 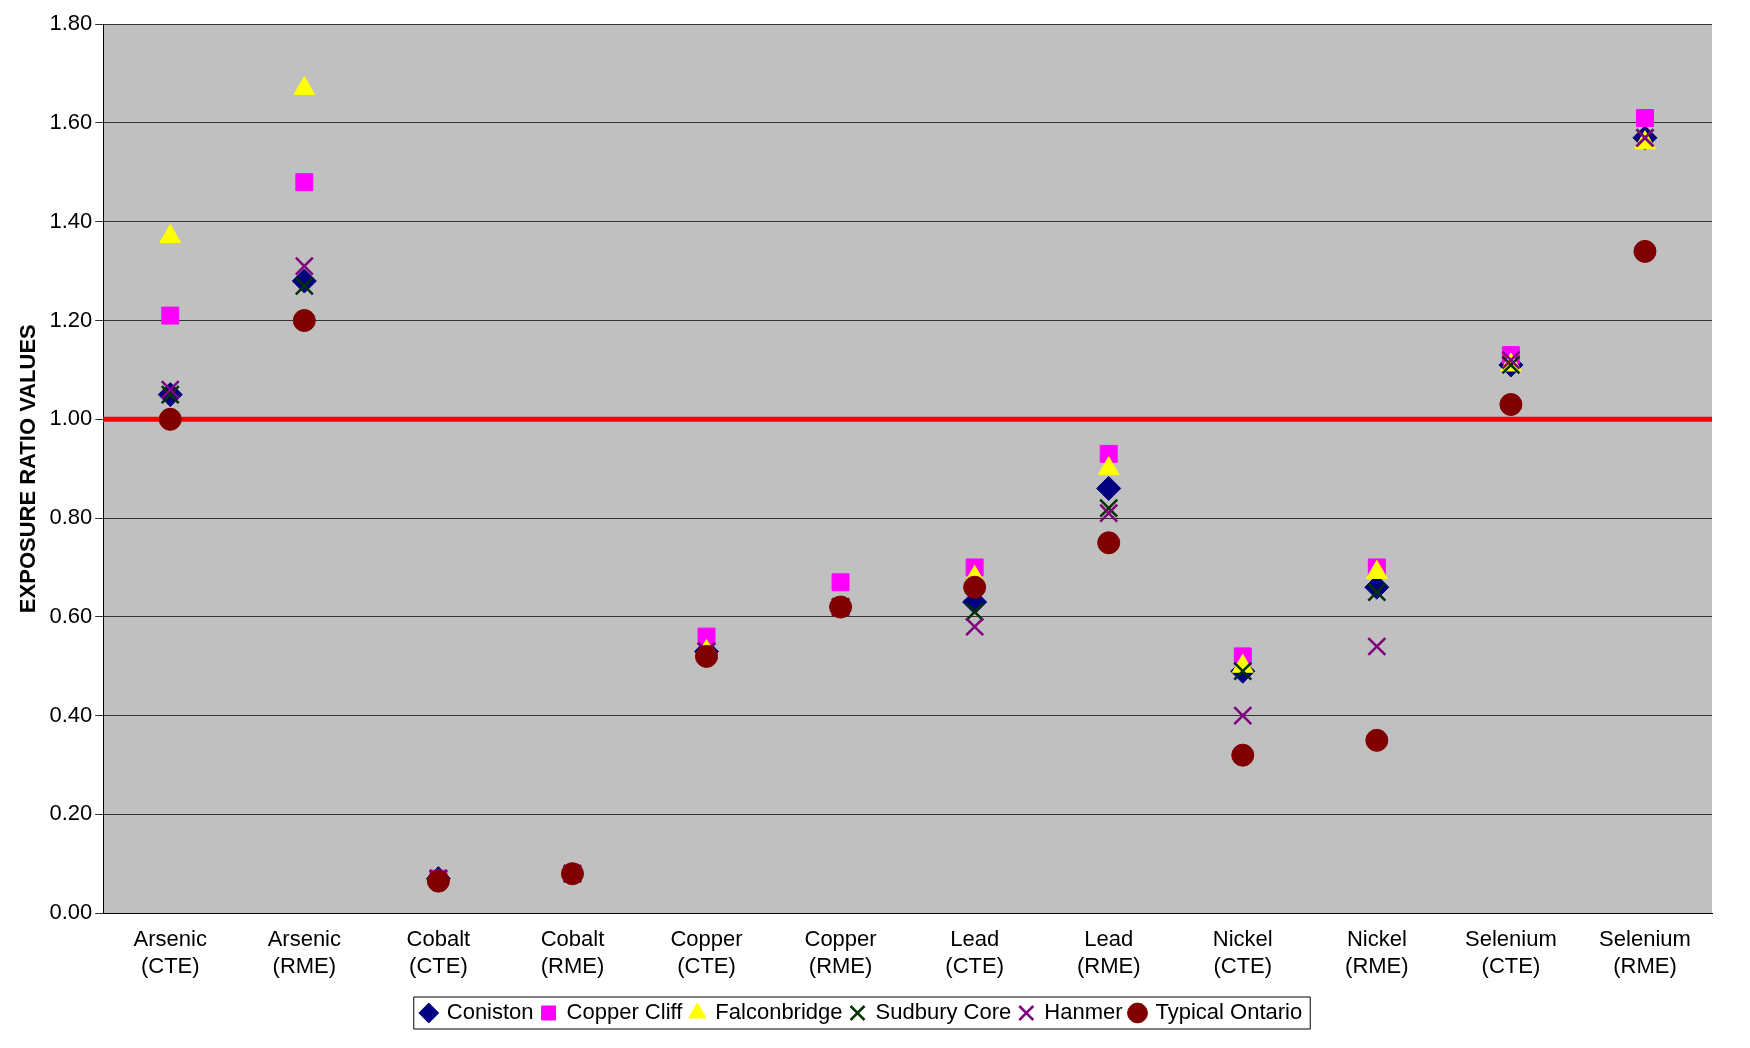 What do you see at coordinates (840, 952) in the screenshot?
I see `x-tick-label: Copper (RME)` at bounding box center [840, 952].